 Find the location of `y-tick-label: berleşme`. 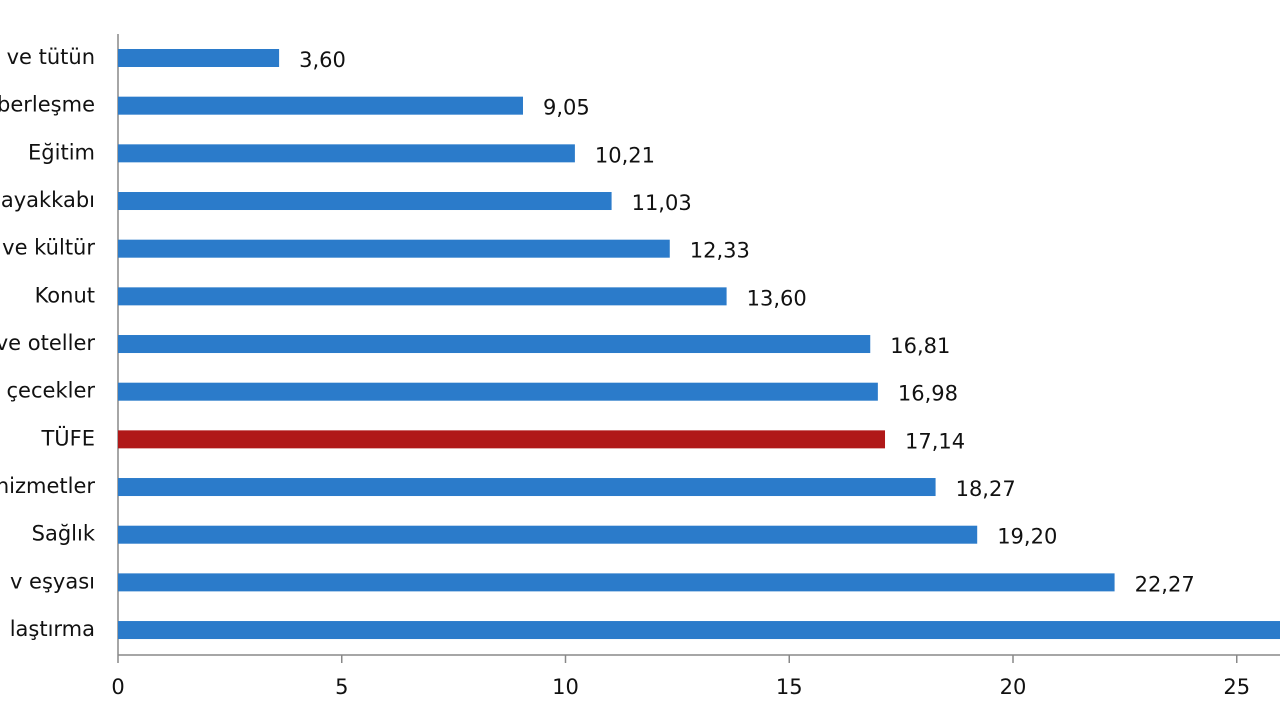

y-tick-label: berleşme is located at coordinates (47, 105).